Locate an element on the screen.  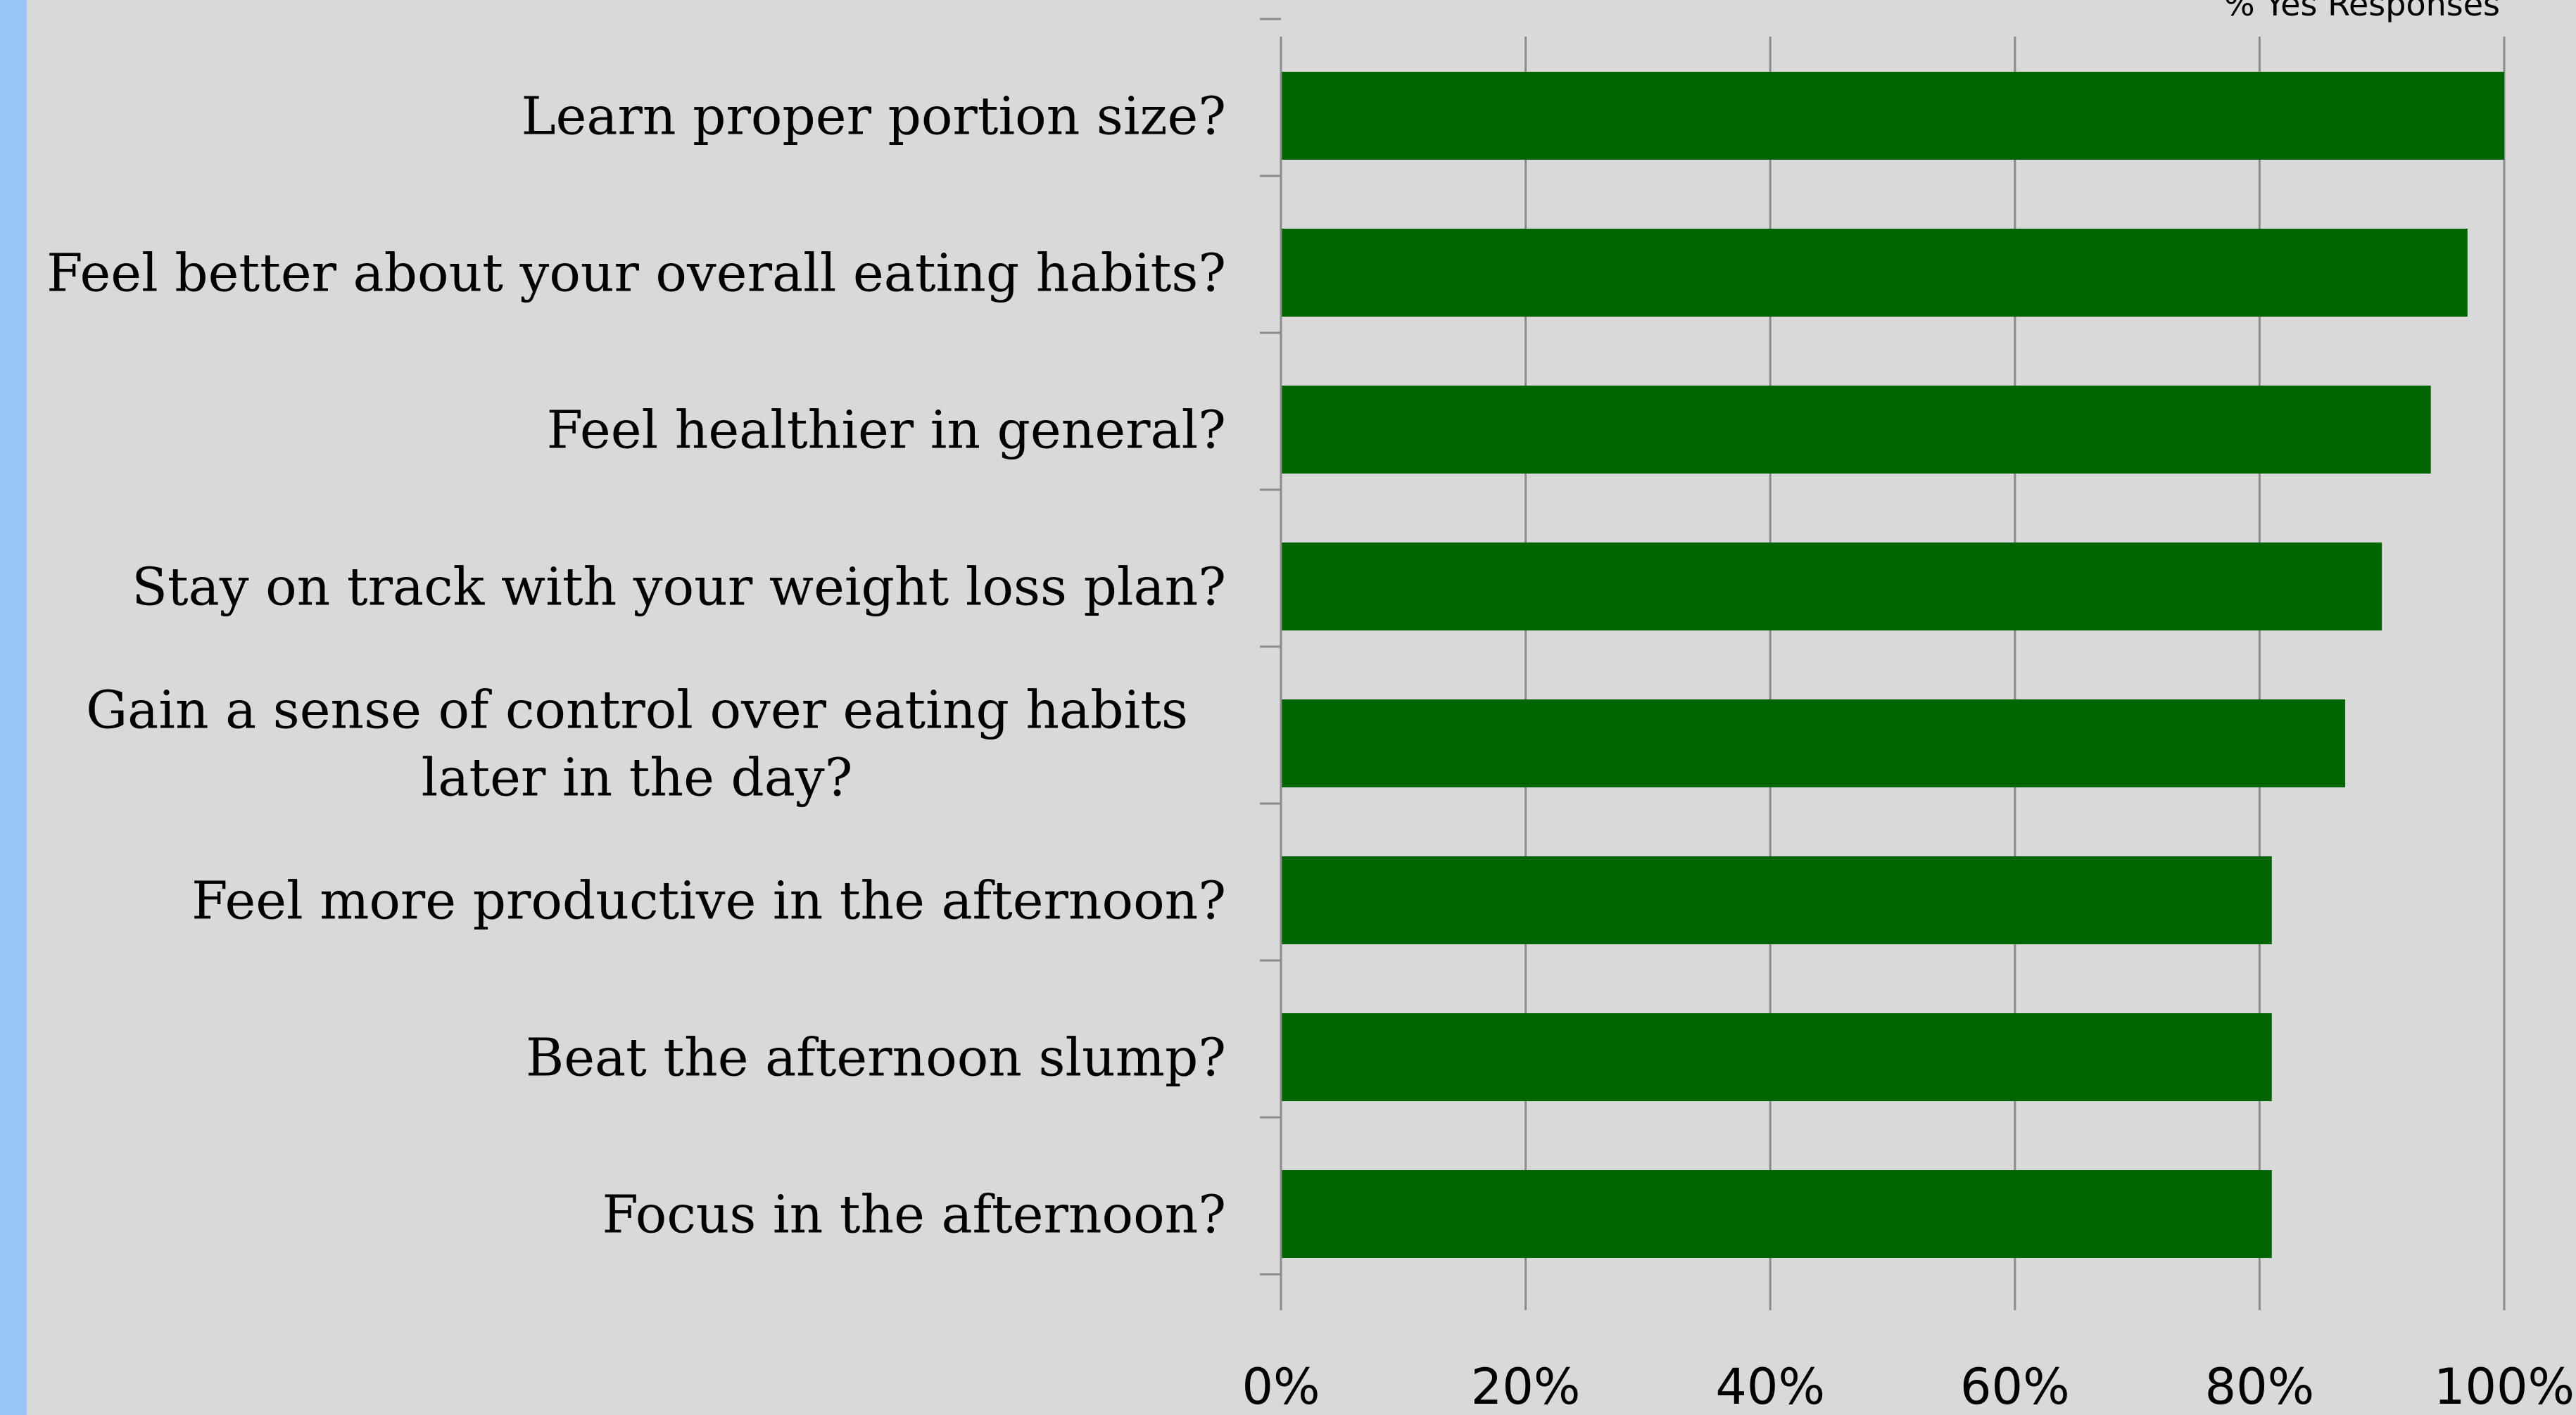
tick-labels: 0% 20% 40% 60% 80% 100% is located at coordinates (1908, 1386).